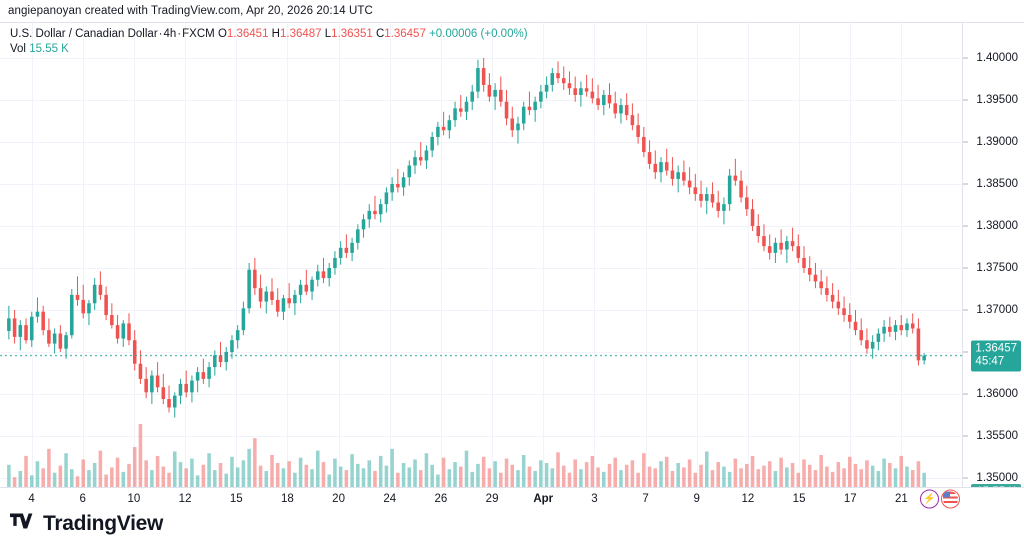  What do you see at coordinates (799, 499) in the screenshot?
I see `time-axis-label: 15` at bounding box center [799, 499].